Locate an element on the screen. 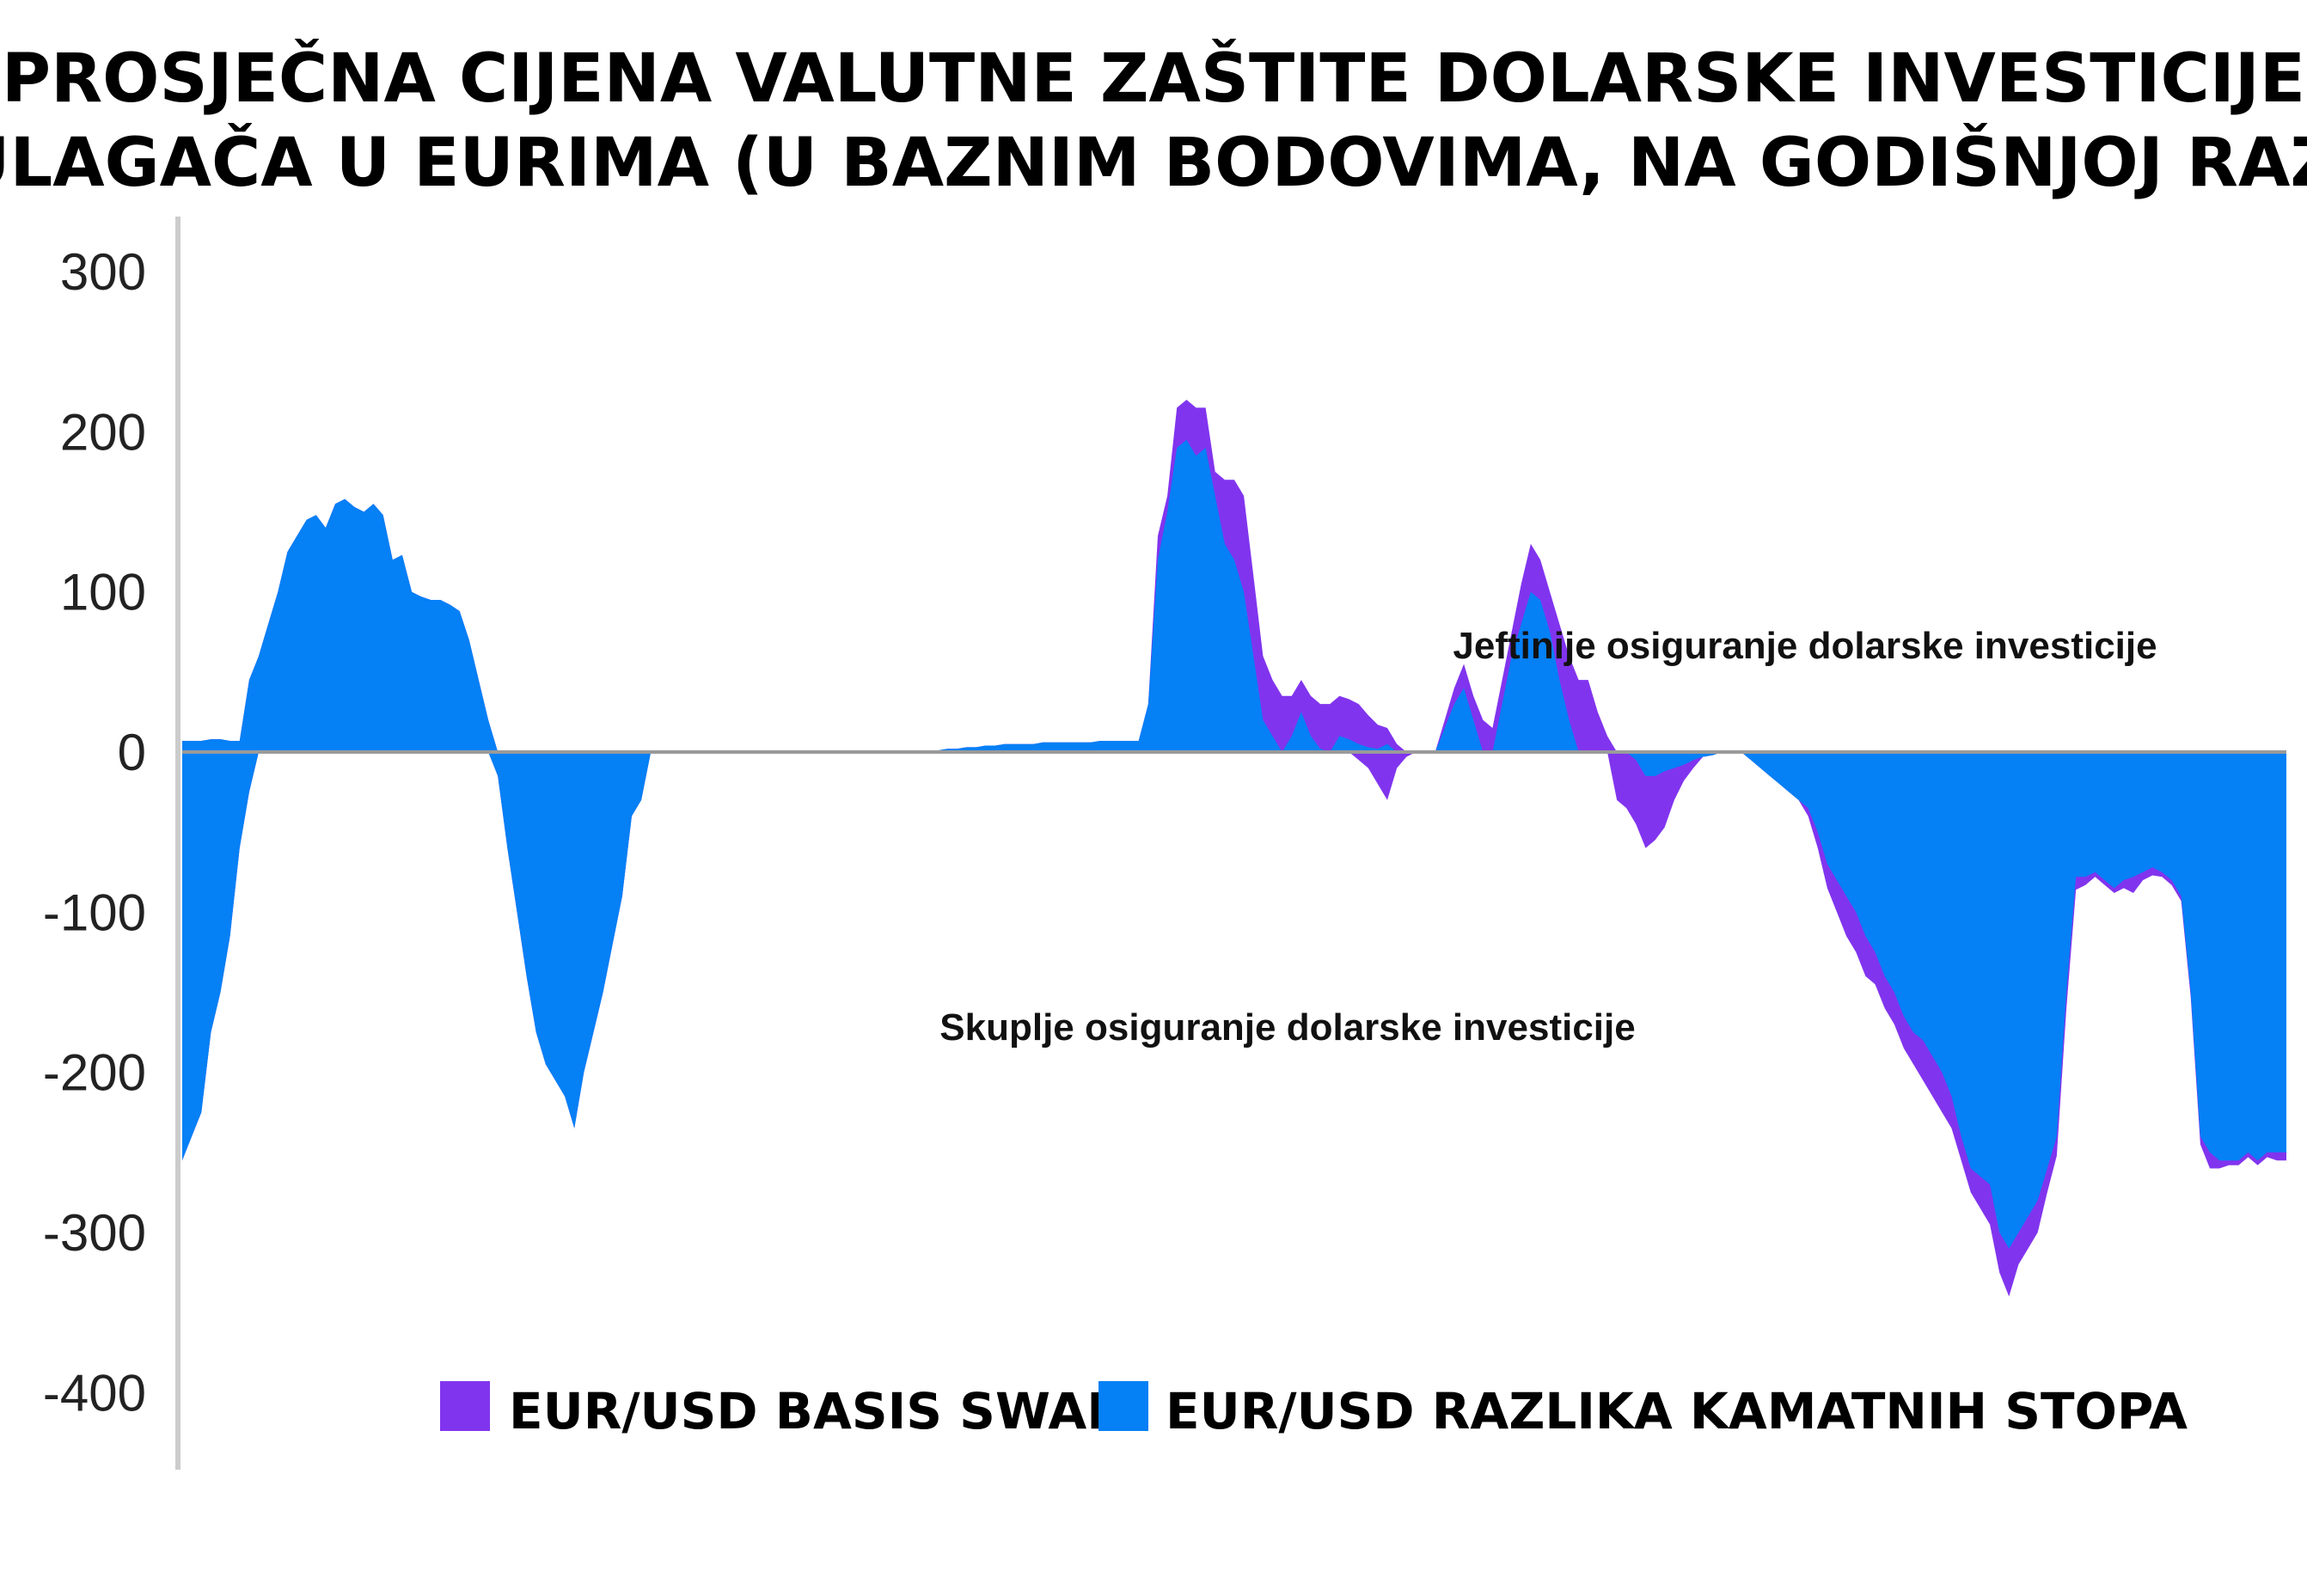 This screenshot has width=2307, height=1596. y-tick-label: -400 is located at coordinates (94, 1393).